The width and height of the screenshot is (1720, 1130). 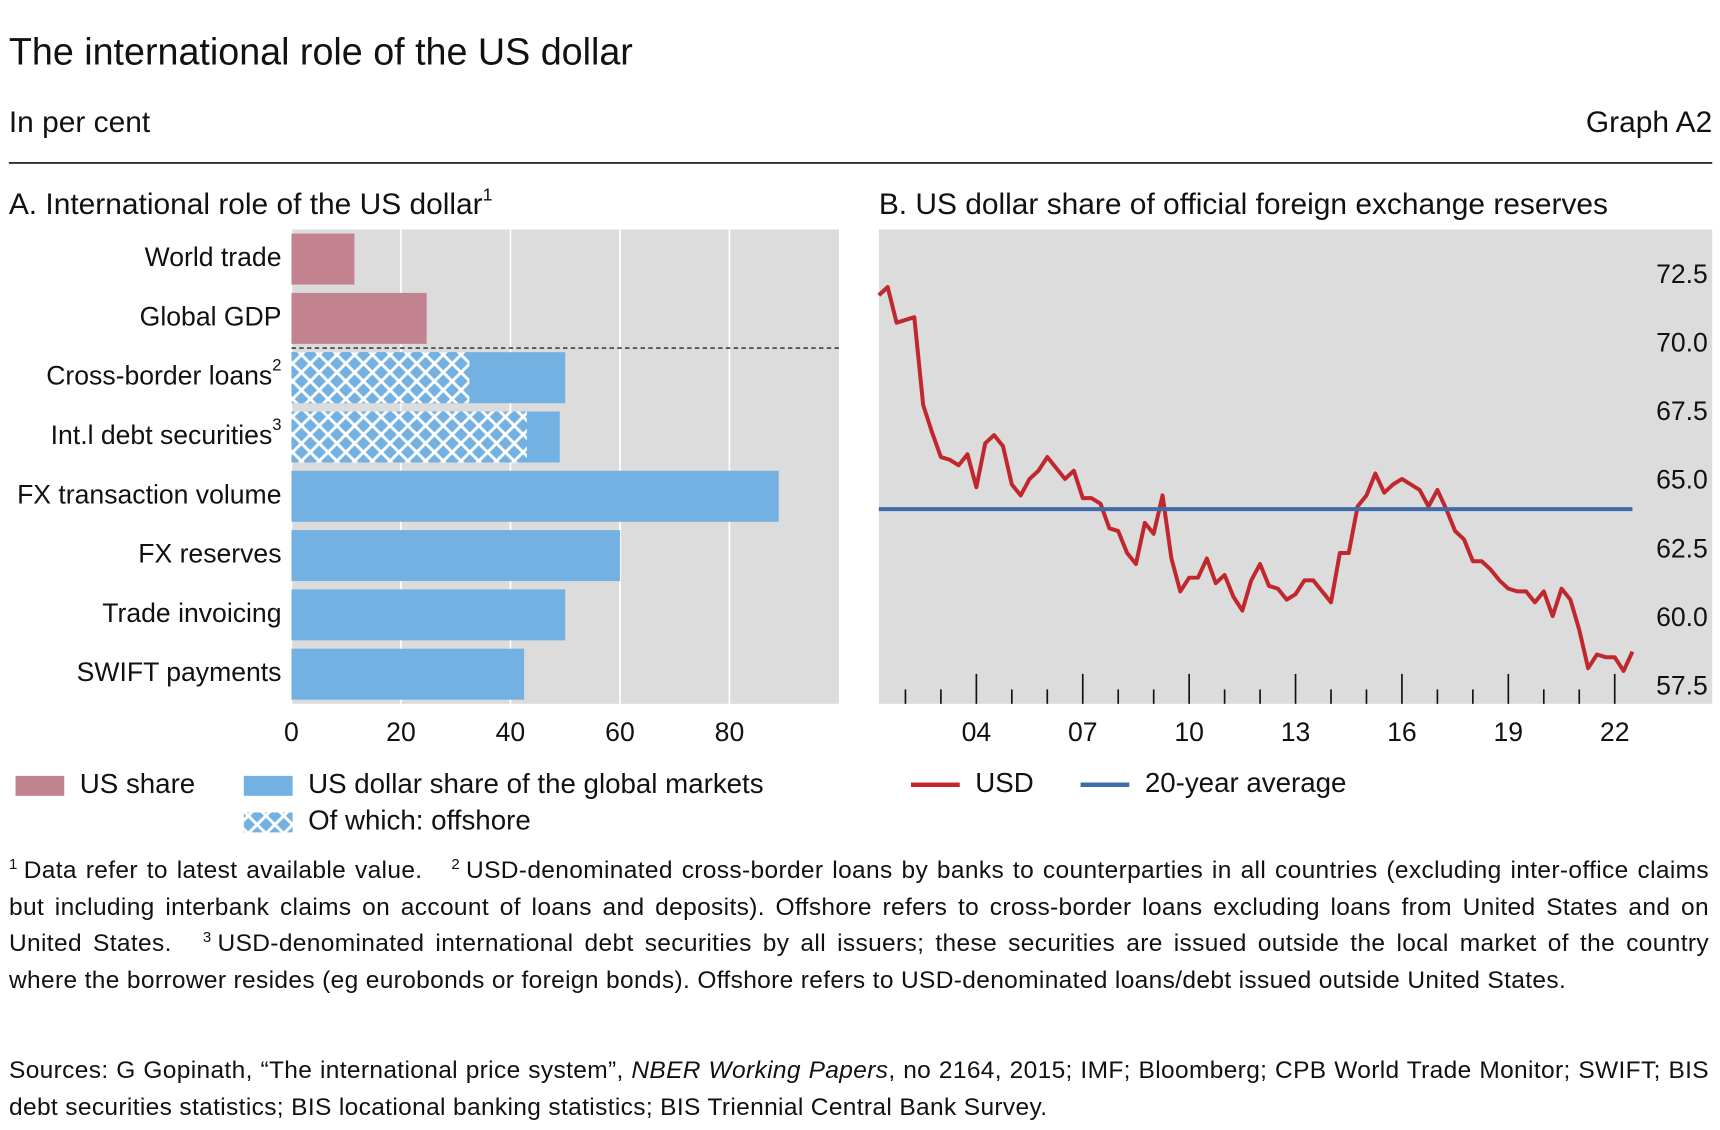 What do you see at coordinates (1004, 782) in the screenshot?
I see `legend-label: USD` at bounding box center [1004, 782].